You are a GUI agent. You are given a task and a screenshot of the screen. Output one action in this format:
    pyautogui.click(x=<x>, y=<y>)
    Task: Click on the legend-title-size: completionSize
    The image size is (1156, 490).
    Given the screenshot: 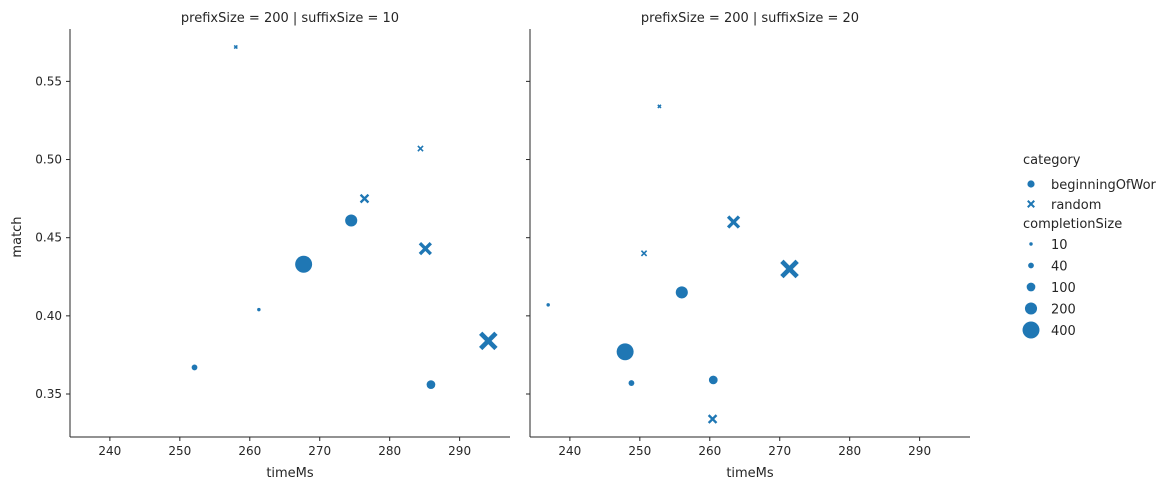 What is the action you would take?
    pyautogui.click(x=1072, y=224)
    